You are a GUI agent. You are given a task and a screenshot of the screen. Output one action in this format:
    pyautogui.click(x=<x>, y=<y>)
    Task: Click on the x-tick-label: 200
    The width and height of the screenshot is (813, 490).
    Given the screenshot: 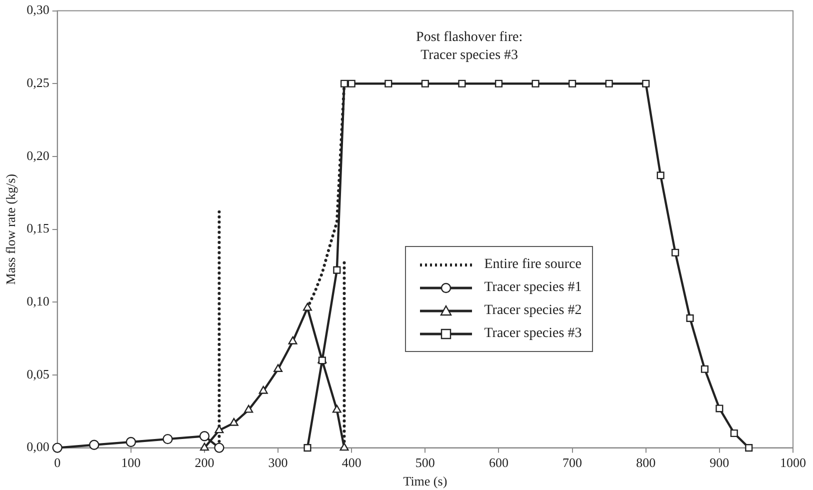 What is the action you would take?
    pyautogui.click(x=204, y=462)
    